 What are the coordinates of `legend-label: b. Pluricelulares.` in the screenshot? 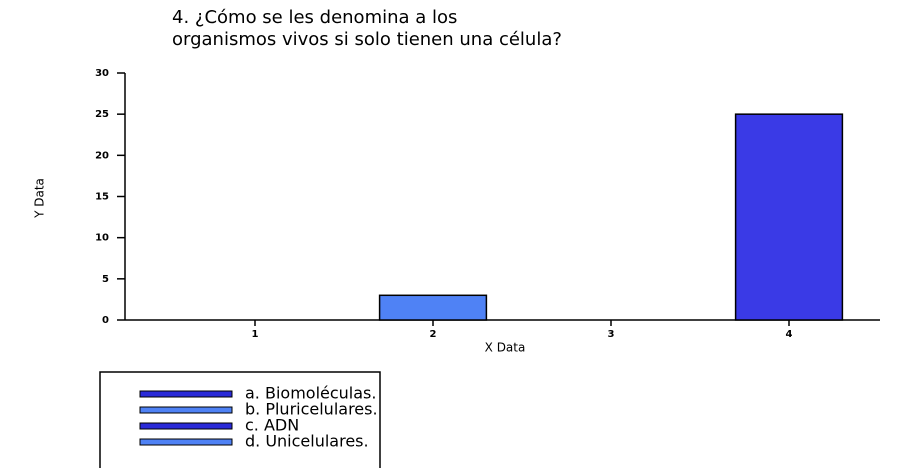 It's located at (311, 409).